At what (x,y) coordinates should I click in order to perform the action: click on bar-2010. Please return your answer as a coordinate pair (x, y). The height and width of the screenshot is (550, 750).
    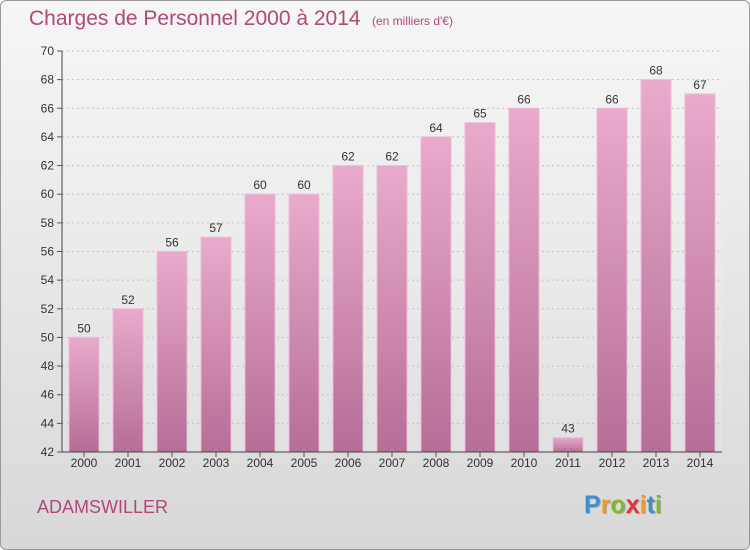
    Looking at the image, I should click on (524, 280).